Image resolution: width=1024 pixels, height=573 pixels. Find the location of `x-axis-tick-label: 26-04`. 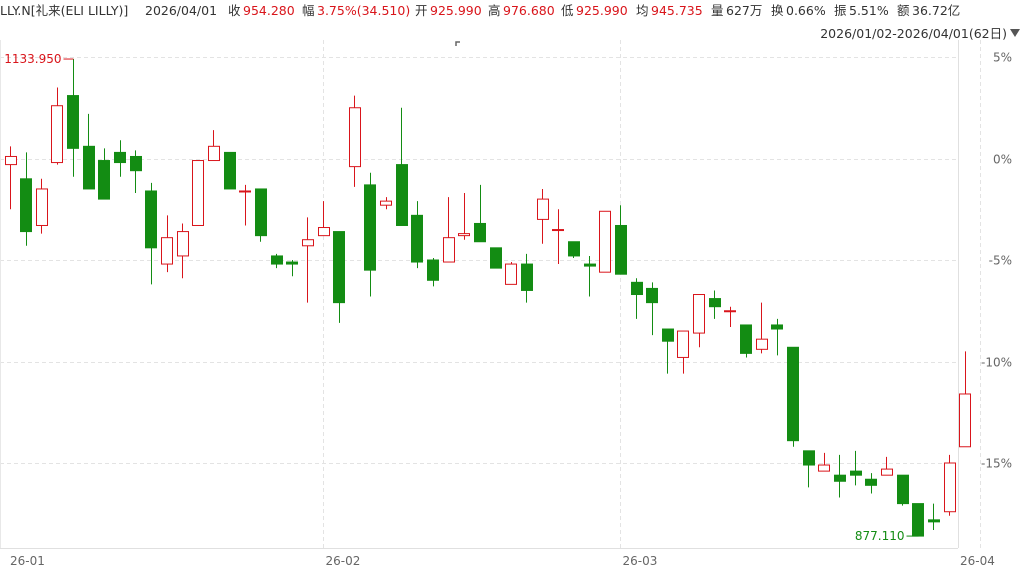

x-axis-tick-label: 26-04 is located at coordinates (977, 561).